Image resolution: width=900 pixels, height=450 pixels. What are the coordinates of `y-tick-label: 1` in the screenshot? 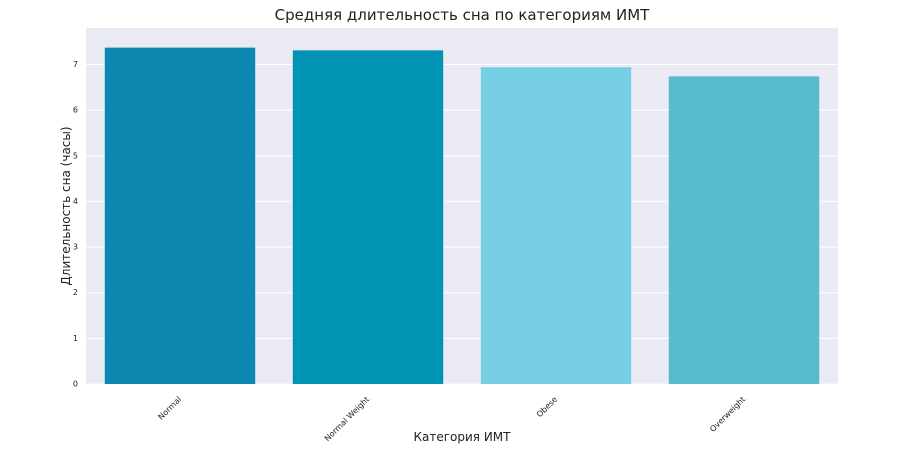 It's located at (75, 338).